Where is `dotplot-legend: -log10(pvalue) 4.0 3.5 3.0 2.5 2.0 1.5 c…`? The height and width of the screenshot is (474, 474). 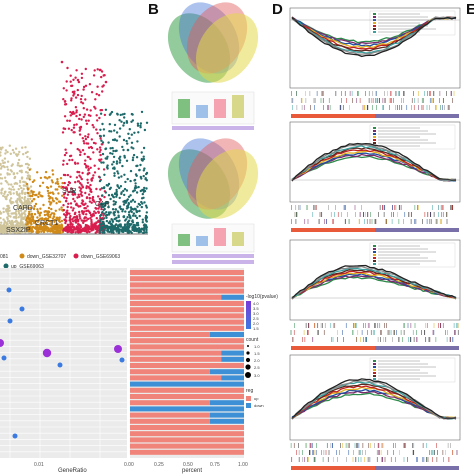 dotplot-legend: -log10(pvalue) 4.0 3.5 3.0 2.5 2.0 1.5 c… is located at coordinates (261, 351).